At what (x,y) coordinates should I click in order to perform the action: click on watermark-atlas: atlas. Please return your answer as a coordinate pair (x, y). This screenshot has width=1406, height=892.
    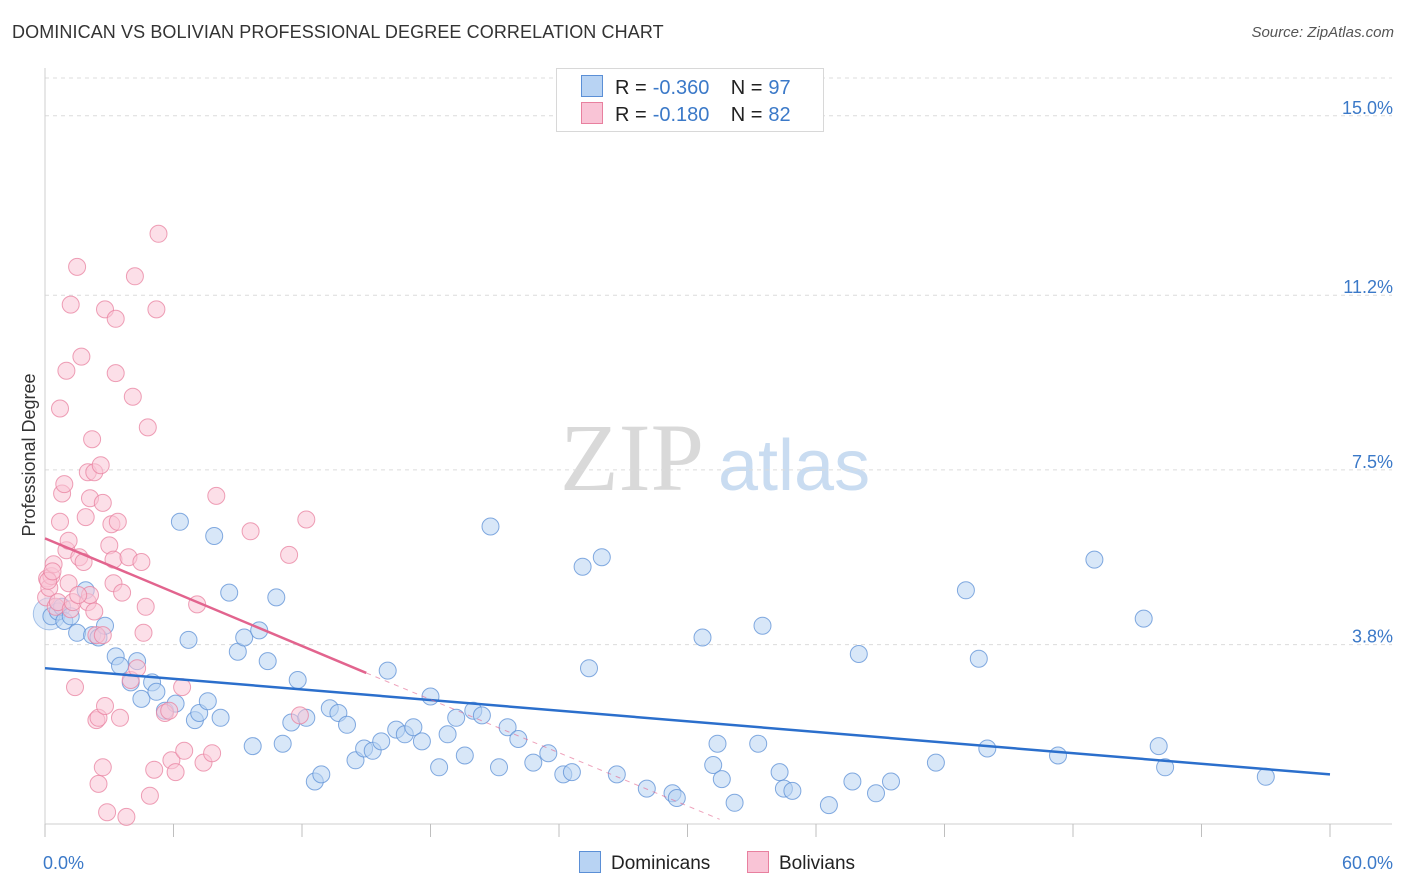
    Looking at the image, I should click on (794, 466).